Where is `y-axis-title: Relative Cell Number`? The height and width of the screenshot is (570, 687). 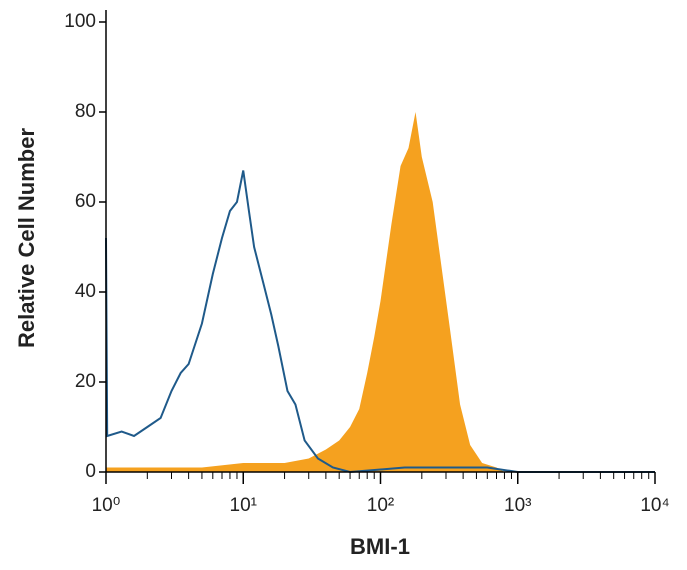
y-axis-title: Relative Cell Number is located at coordinates (26, 238).